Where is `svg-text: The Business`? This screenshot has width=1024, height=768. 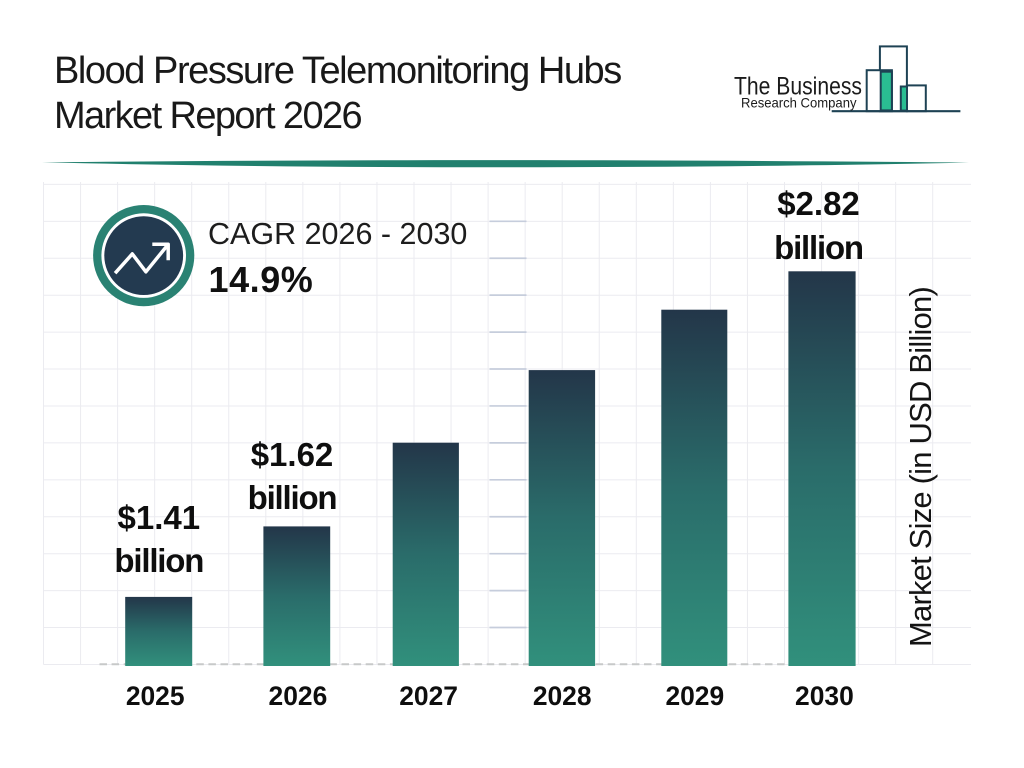
svg-text: The Business is located at coordinates (798, 87).